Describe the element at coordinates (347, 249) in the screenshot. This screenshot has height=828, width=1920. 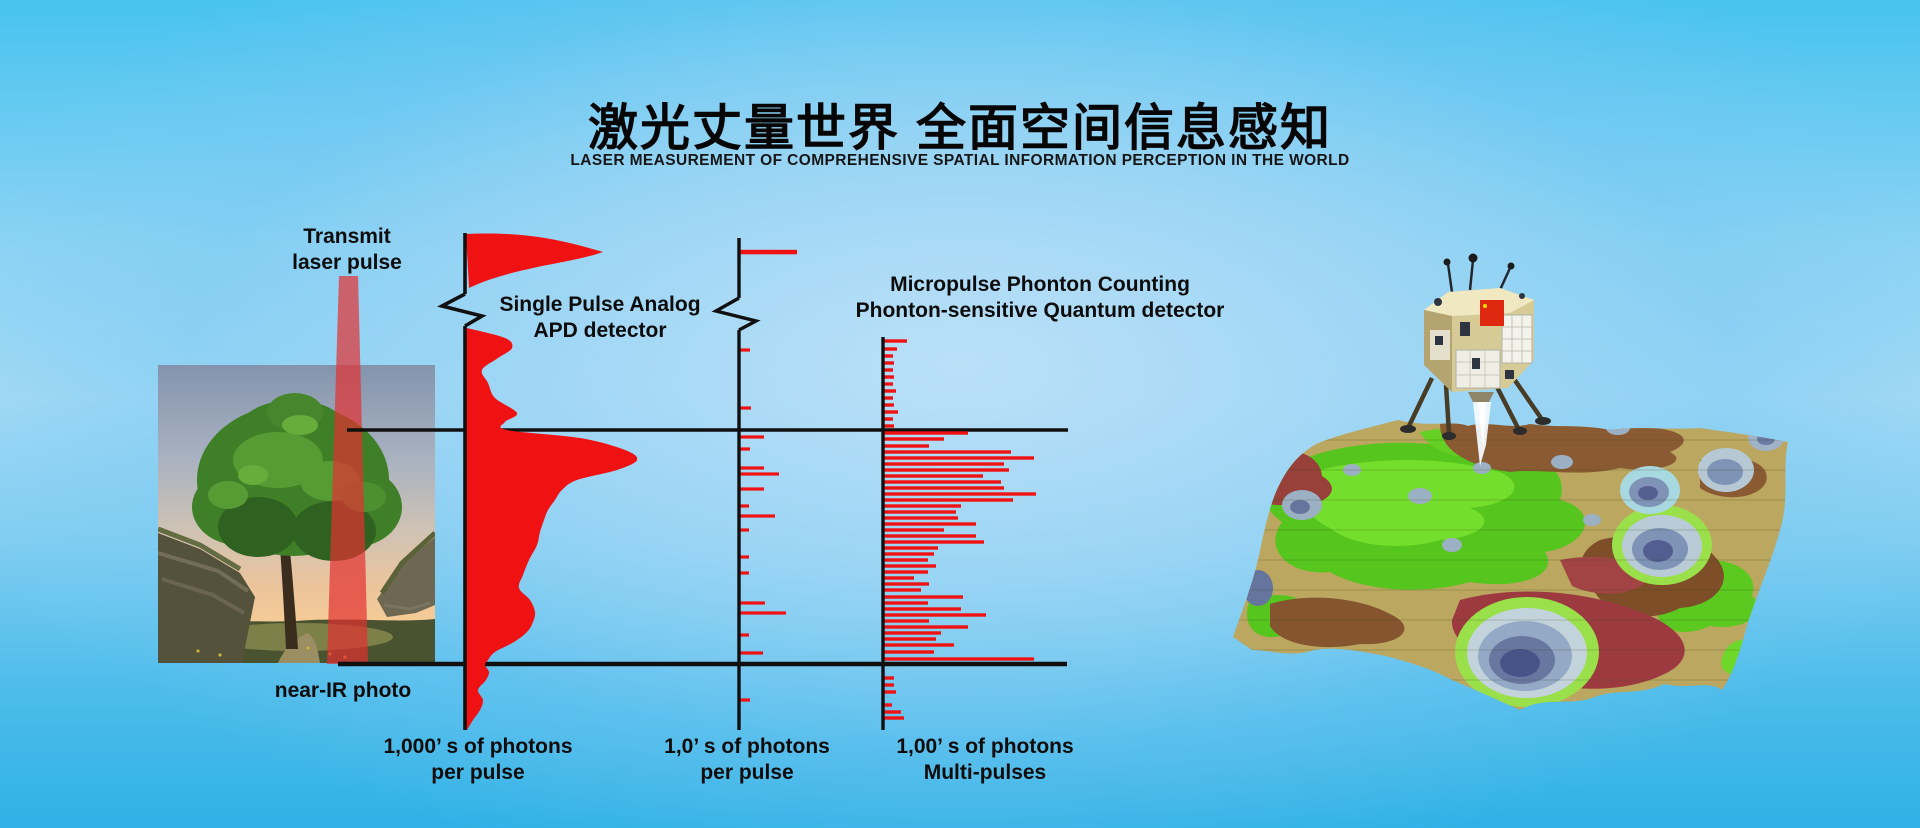
I see `transmit-laser-pulse-label: Transmit laser pulse` at that location.